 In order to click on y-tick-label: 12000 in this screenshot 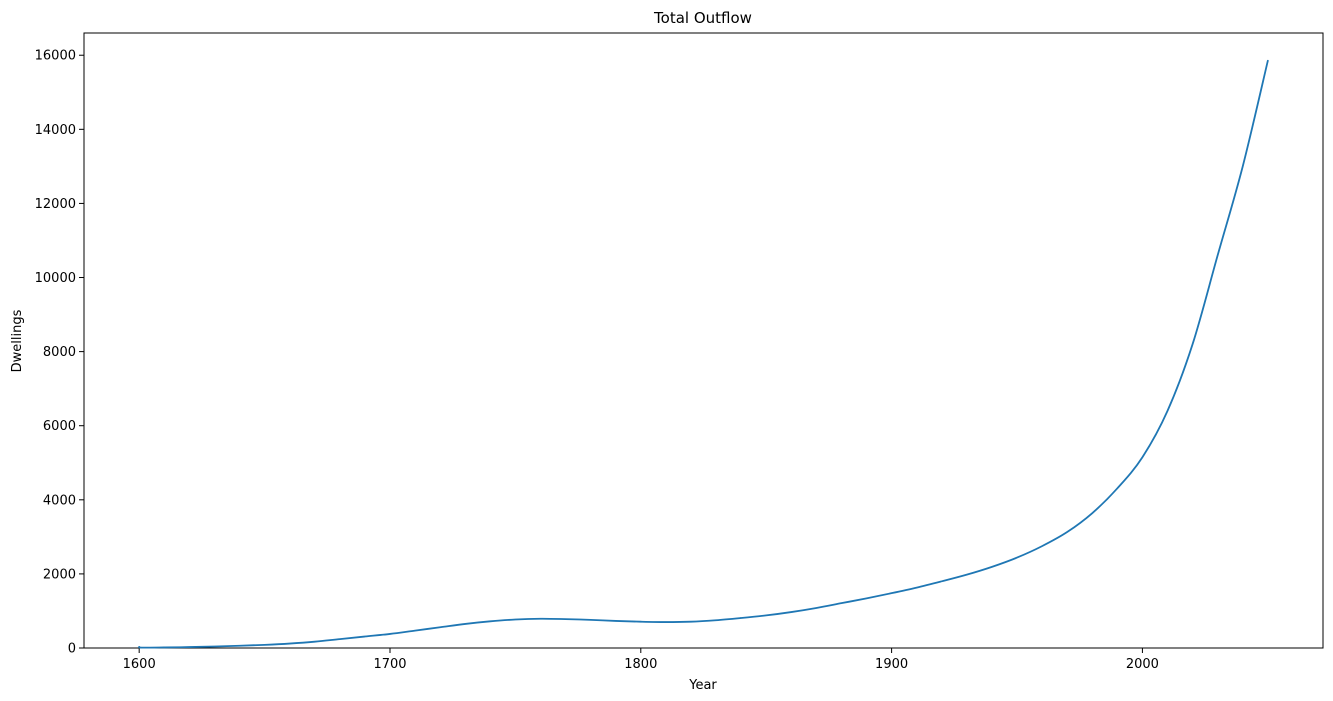, I will do `click(55, 204)`.